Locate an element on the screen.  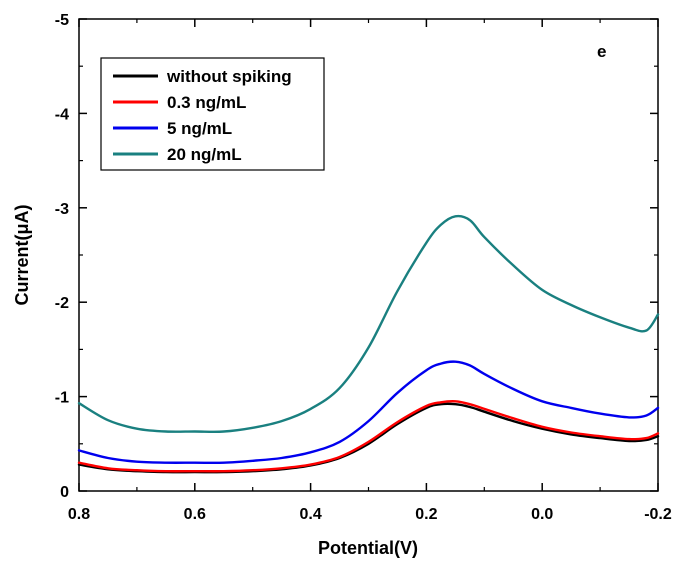
y-tick-label: -4 is located at coordinates (62, 114).